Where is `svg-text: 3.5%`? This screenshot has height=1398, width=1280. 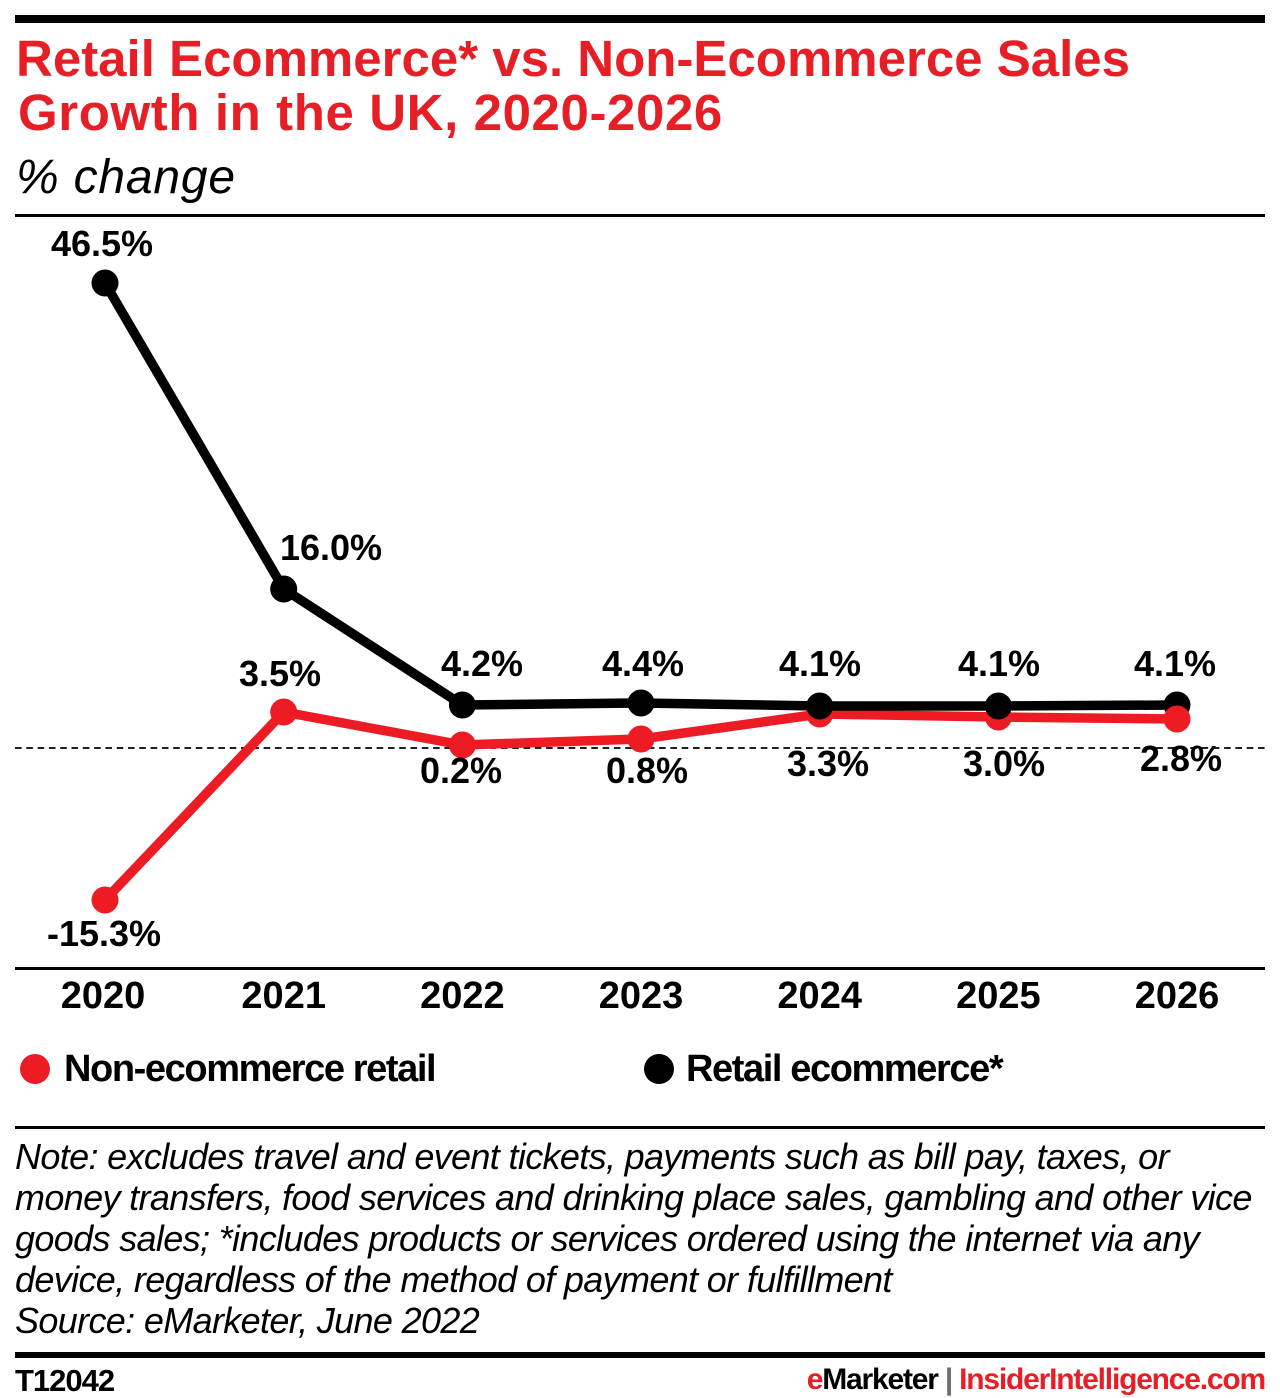
svg-text: 3.5% is located at coordinates (280, 673).